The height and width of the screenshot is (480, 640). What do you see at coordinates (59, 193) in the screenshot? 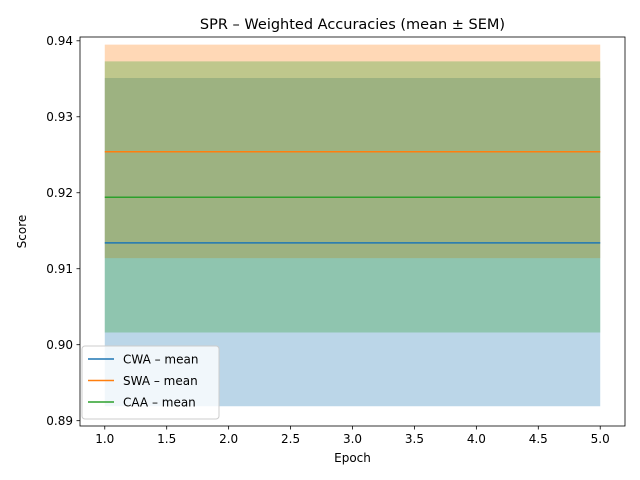
I see `y-tick-label: 0.92` at bounding box center [59, 193].